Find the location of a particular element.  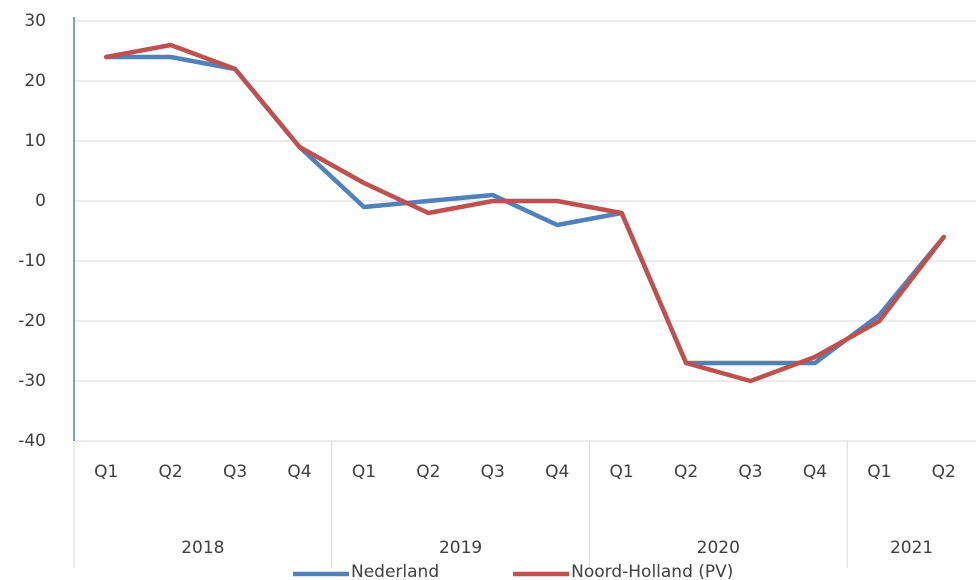

y-tick-label: -40 is located at coordinates (32, 441).